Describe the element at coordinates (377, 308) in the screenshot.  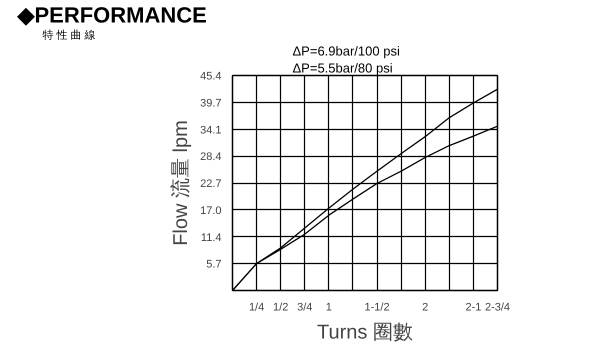
I see `x-tick-label: 1-1/2` at that location.